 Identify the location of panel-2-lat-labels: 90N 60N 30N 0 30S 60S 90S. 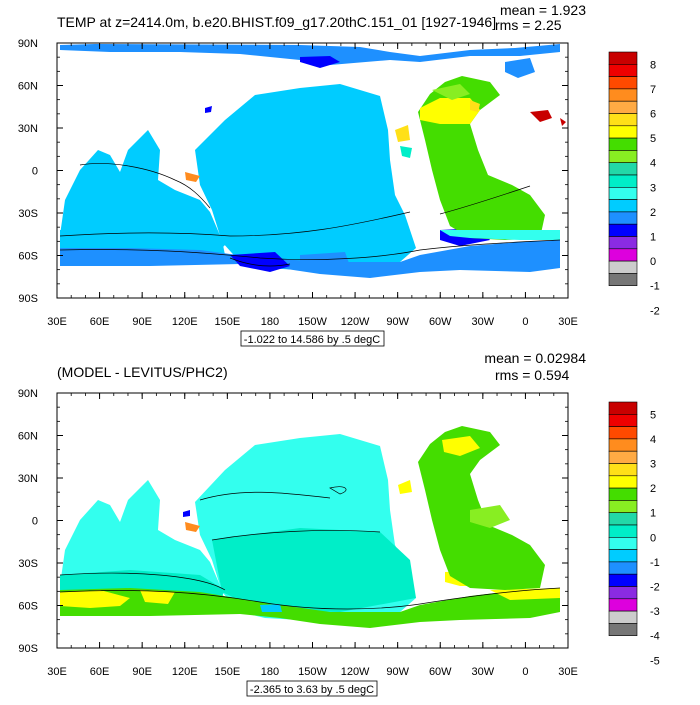
(28, 521).